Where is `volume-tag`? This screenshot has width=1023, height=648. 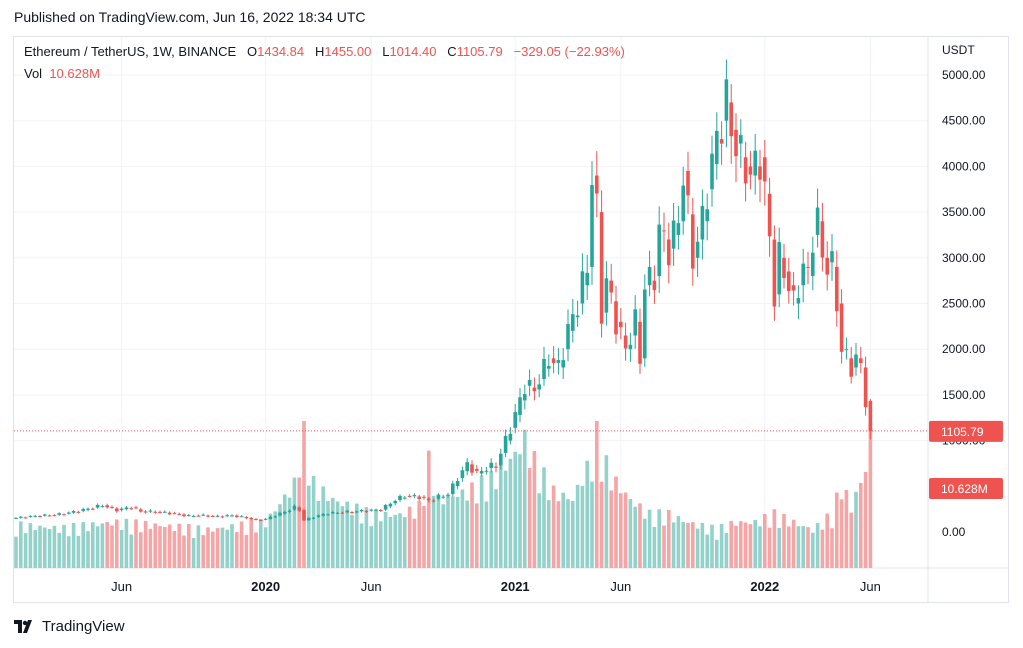
volume-tag is located at coordinates (966, 488).